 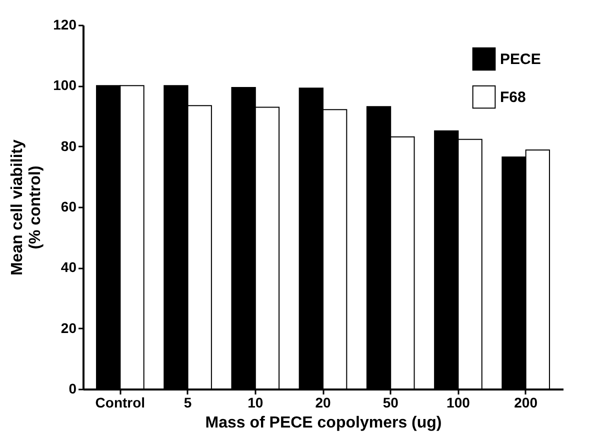 I want to click on y-tick-label: 120, so click(x=65, y=24).